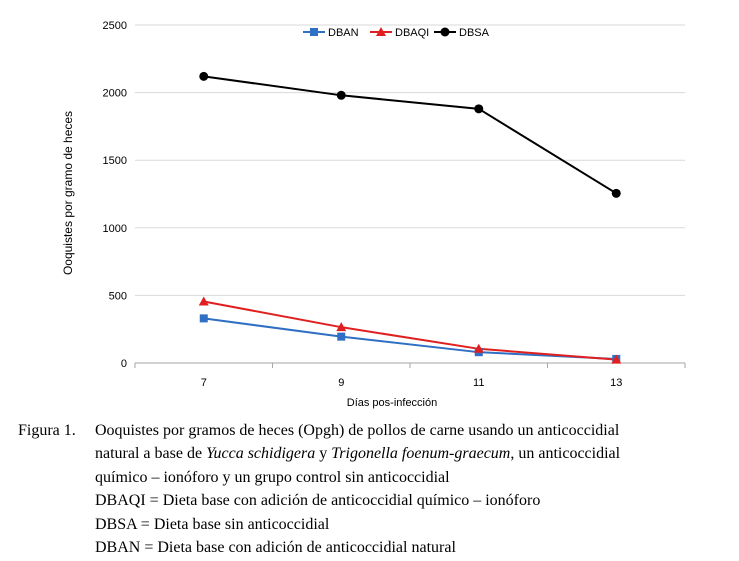 This screenshot has height=561, width=739. What do you see at coordinates (115, 94) in the screenshot?
I see `y-tick-label: 2000` at bounding box center [115, 94].